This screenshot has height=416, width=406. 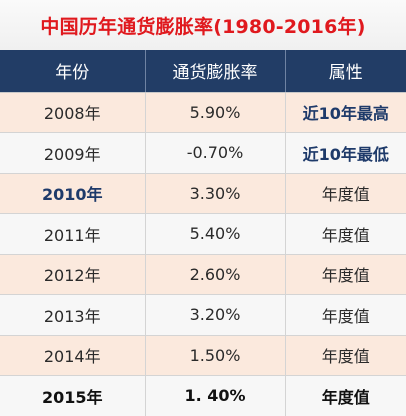 I want to click on table-row: 2011年 5.40% 年度值, so click(x=203, y=234).